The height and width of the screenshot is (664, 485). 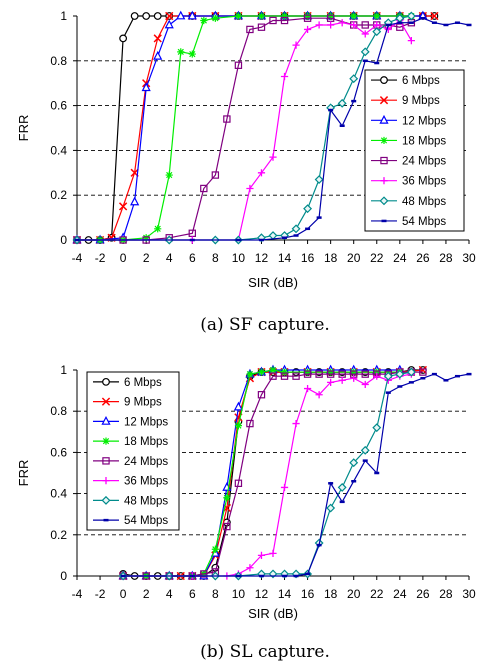 What do you see at coordinates (58, 195) in the screenshot?
I see `y-tick-label: 0.2` at bounding box center [58, 195].